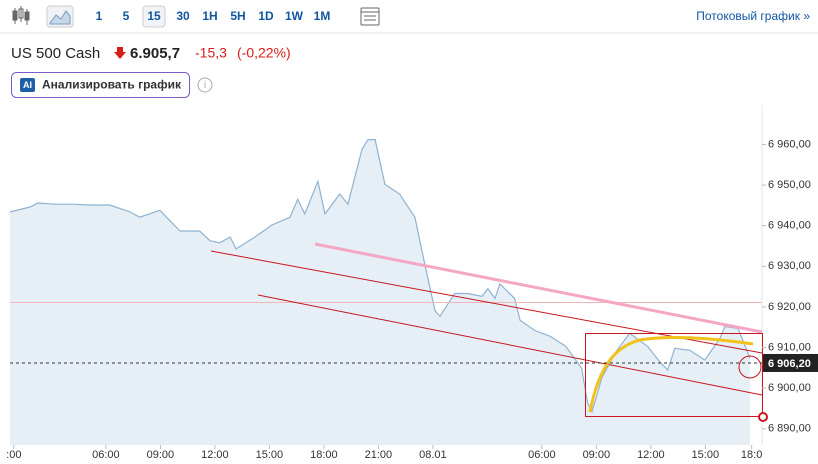  I want to click on change-pct: (-0,22%), so click(264, 53).